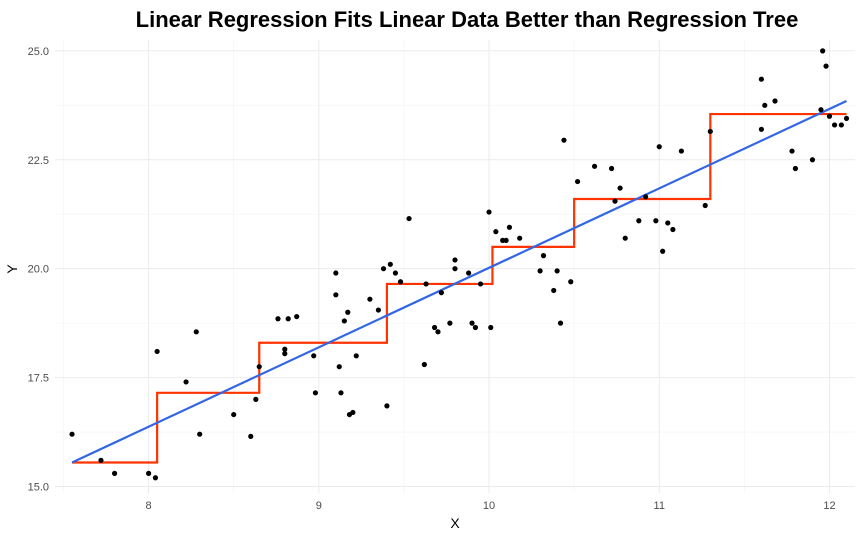 The width and height of the screenshot is (862, 538). Describe the element at coordinates (38, 487) in the screenshot. I see `y-tick-label: 15.0` at that location.